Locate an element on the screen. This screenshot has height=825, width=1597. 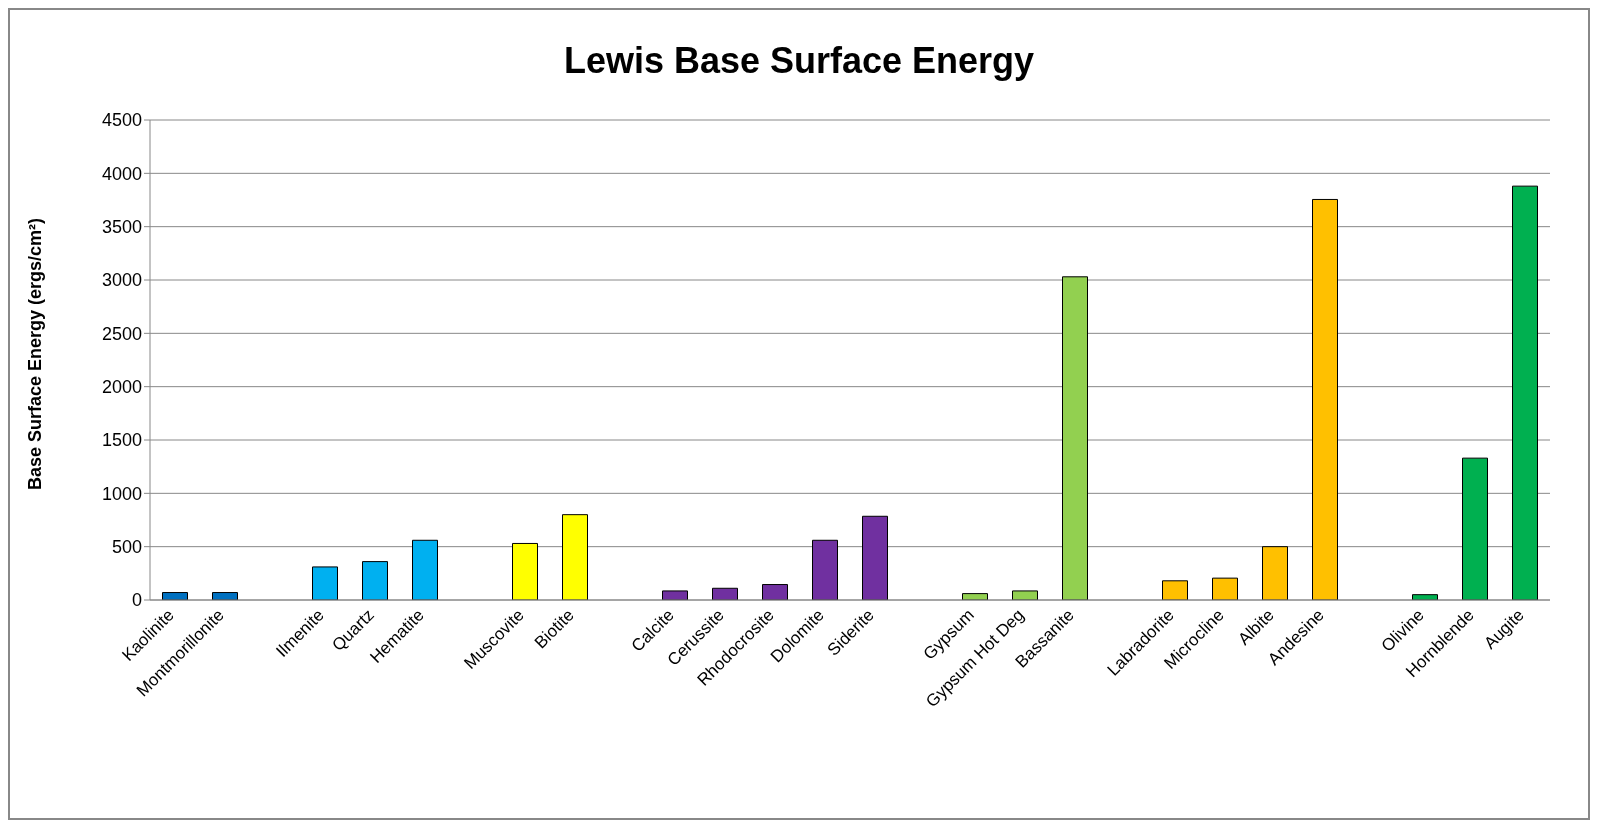
y-tick-label: 0 is located at coordinates (136, 600).